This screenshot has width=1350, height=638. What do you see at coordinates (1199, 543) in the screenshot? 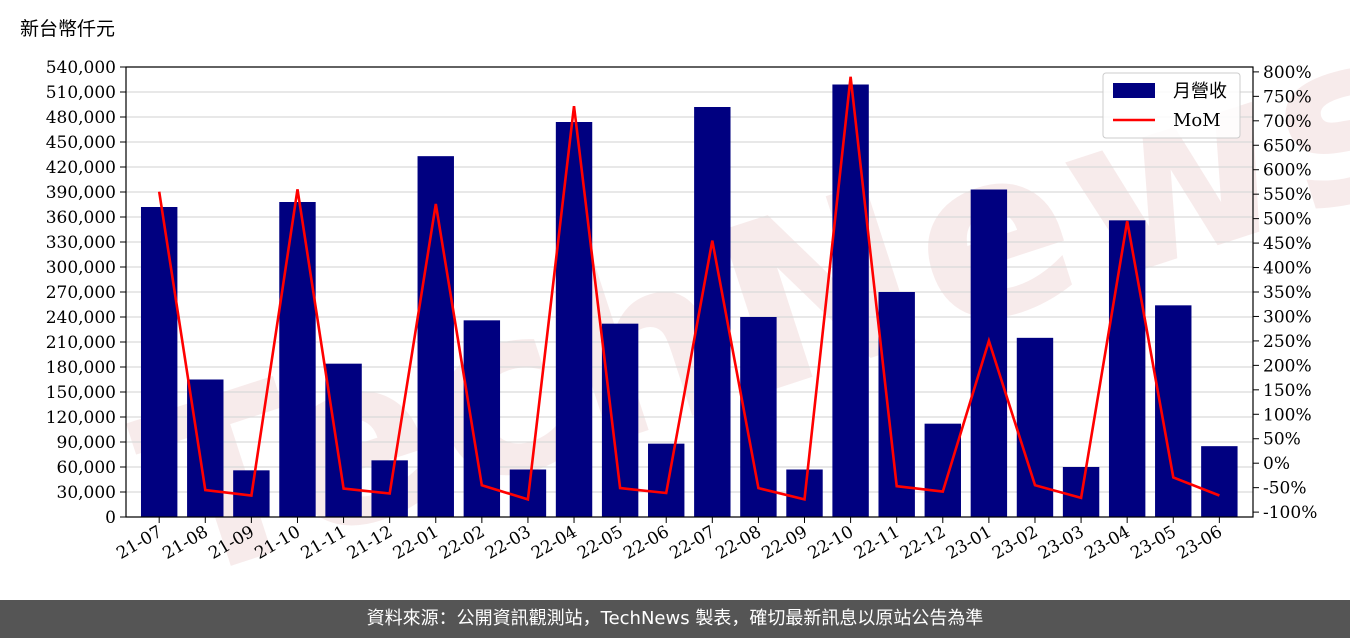
I see `x-tick-label: 23-06` at bounding box center [1199, 543].